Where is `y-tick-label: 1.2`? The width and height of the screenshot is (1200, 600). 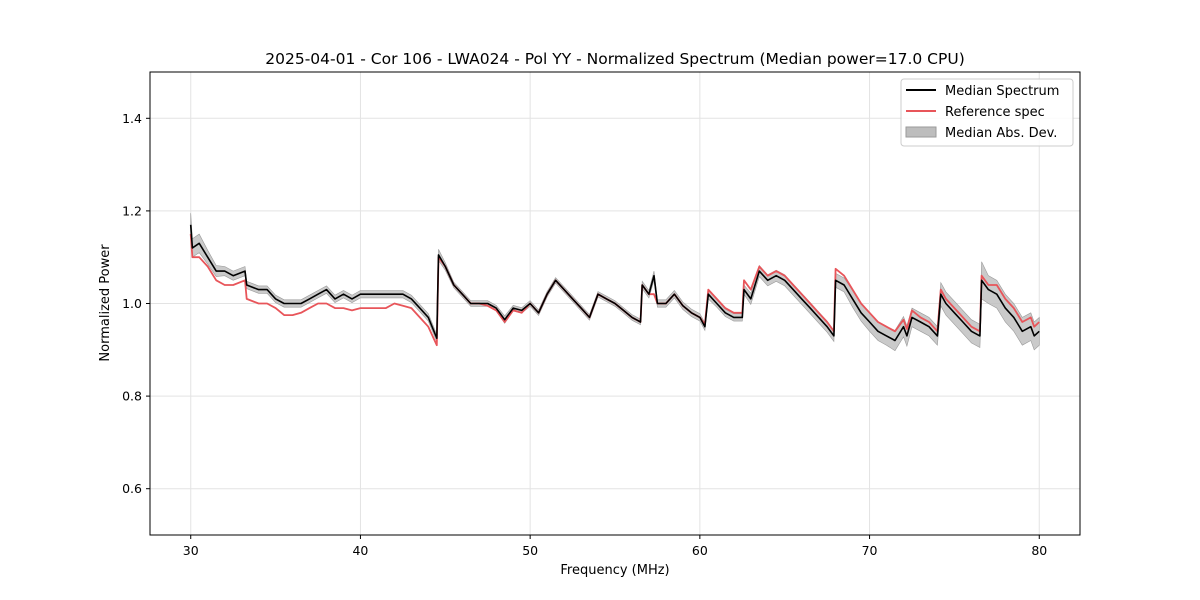
y-tick-label: 1.2 is located at coordinates (132, 210).